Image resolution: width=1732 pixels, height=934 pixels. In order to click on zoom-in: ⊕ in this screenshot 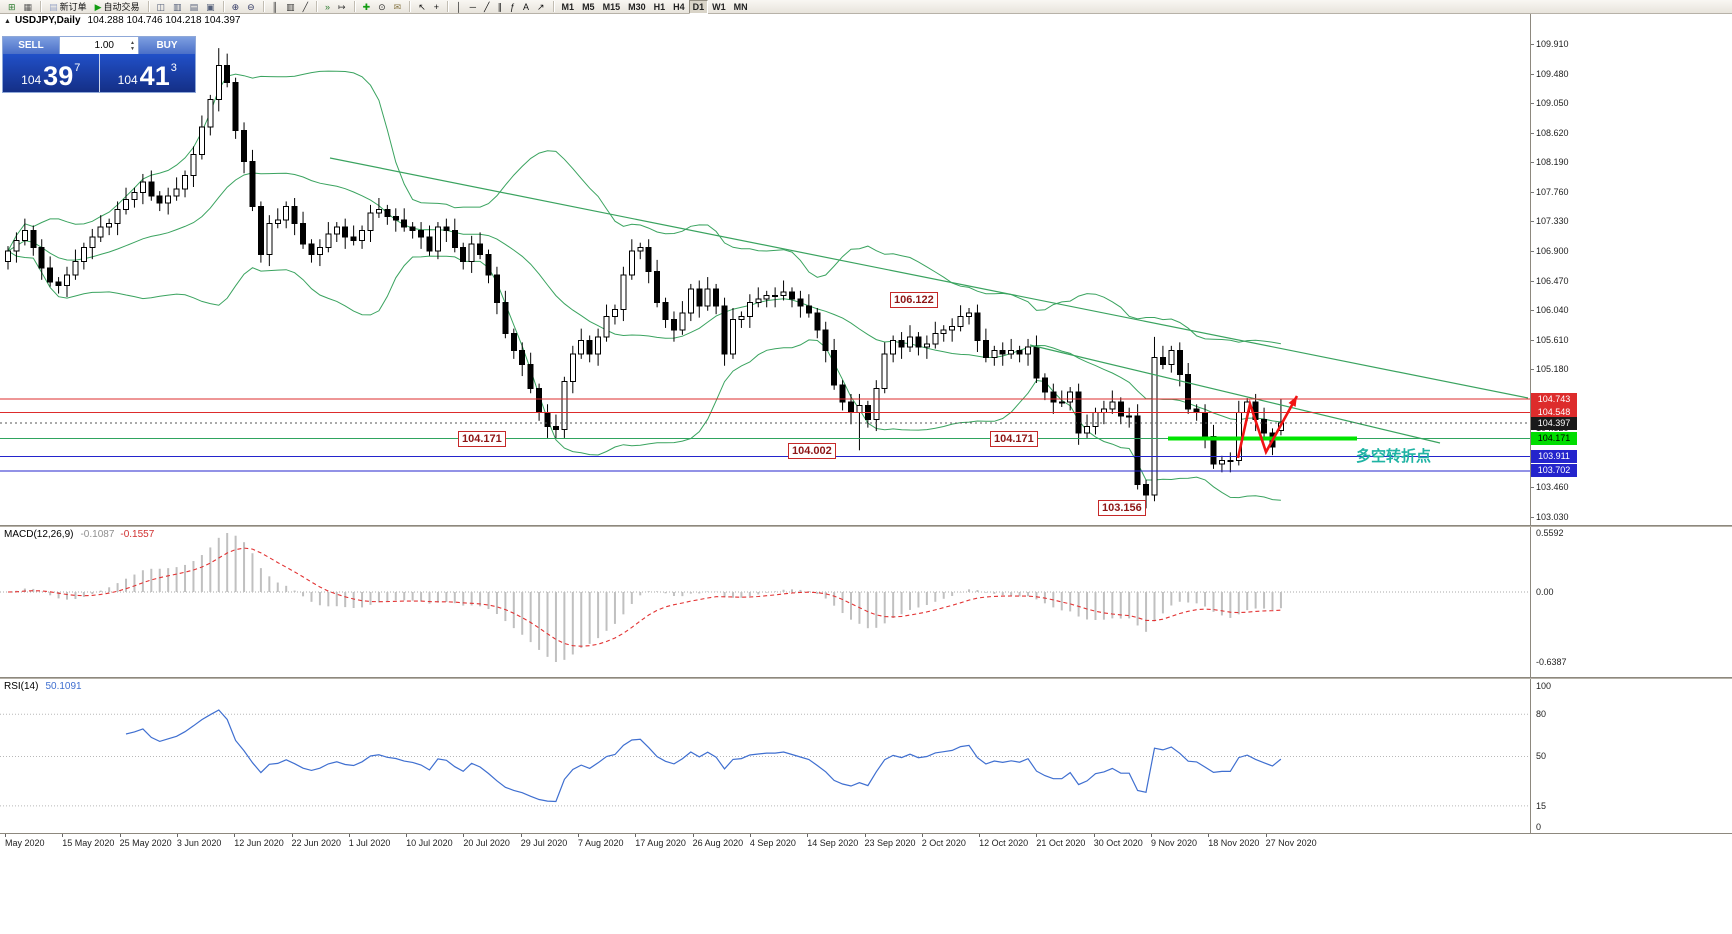, I will do `click(236, 7)`.